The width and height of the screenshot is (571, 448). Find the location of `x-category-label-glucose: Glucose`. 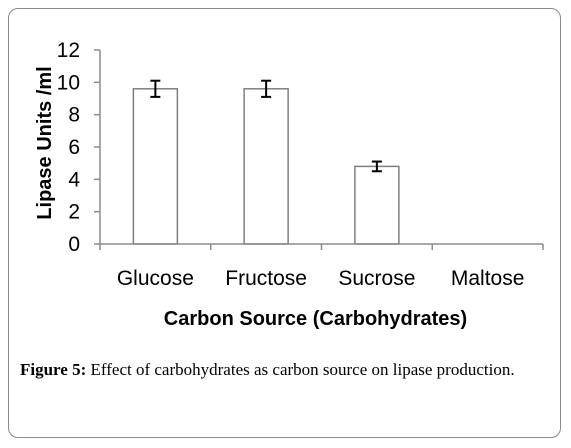

x-category-label-glucose: Glucose is located at coordinates (155, 278).